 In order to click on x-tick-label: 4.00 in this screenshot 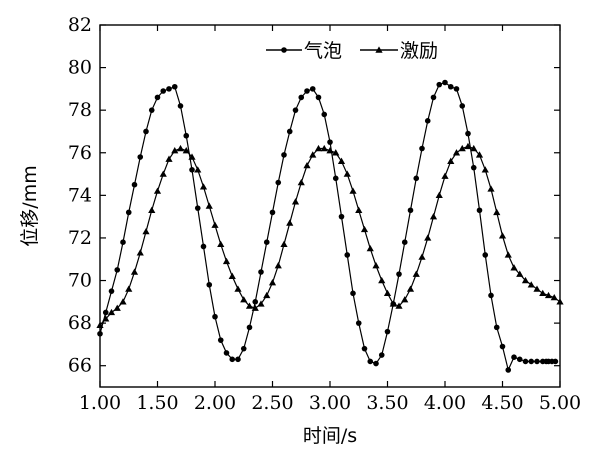, I will do `click(445, 403)`.